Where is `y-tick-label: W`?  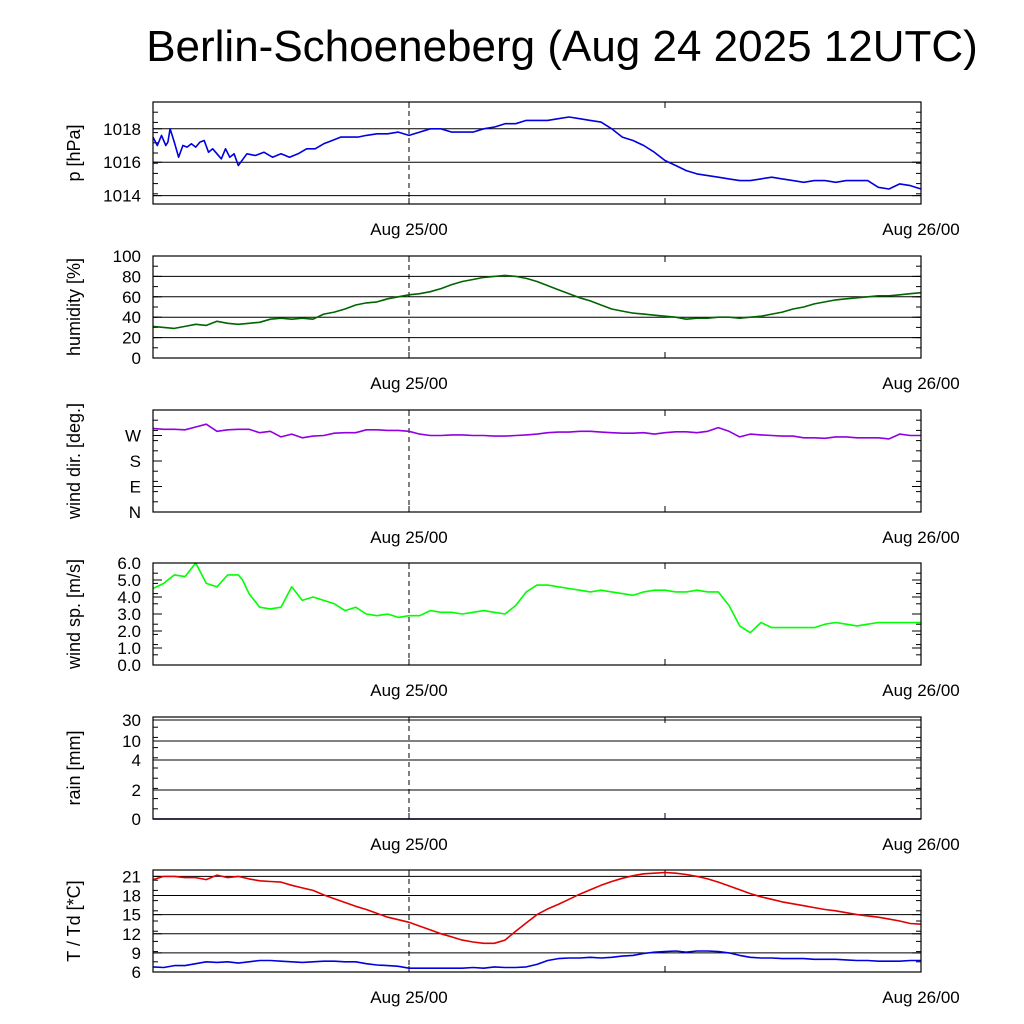 y-tick-label: W is located at coordinates (133, 436).